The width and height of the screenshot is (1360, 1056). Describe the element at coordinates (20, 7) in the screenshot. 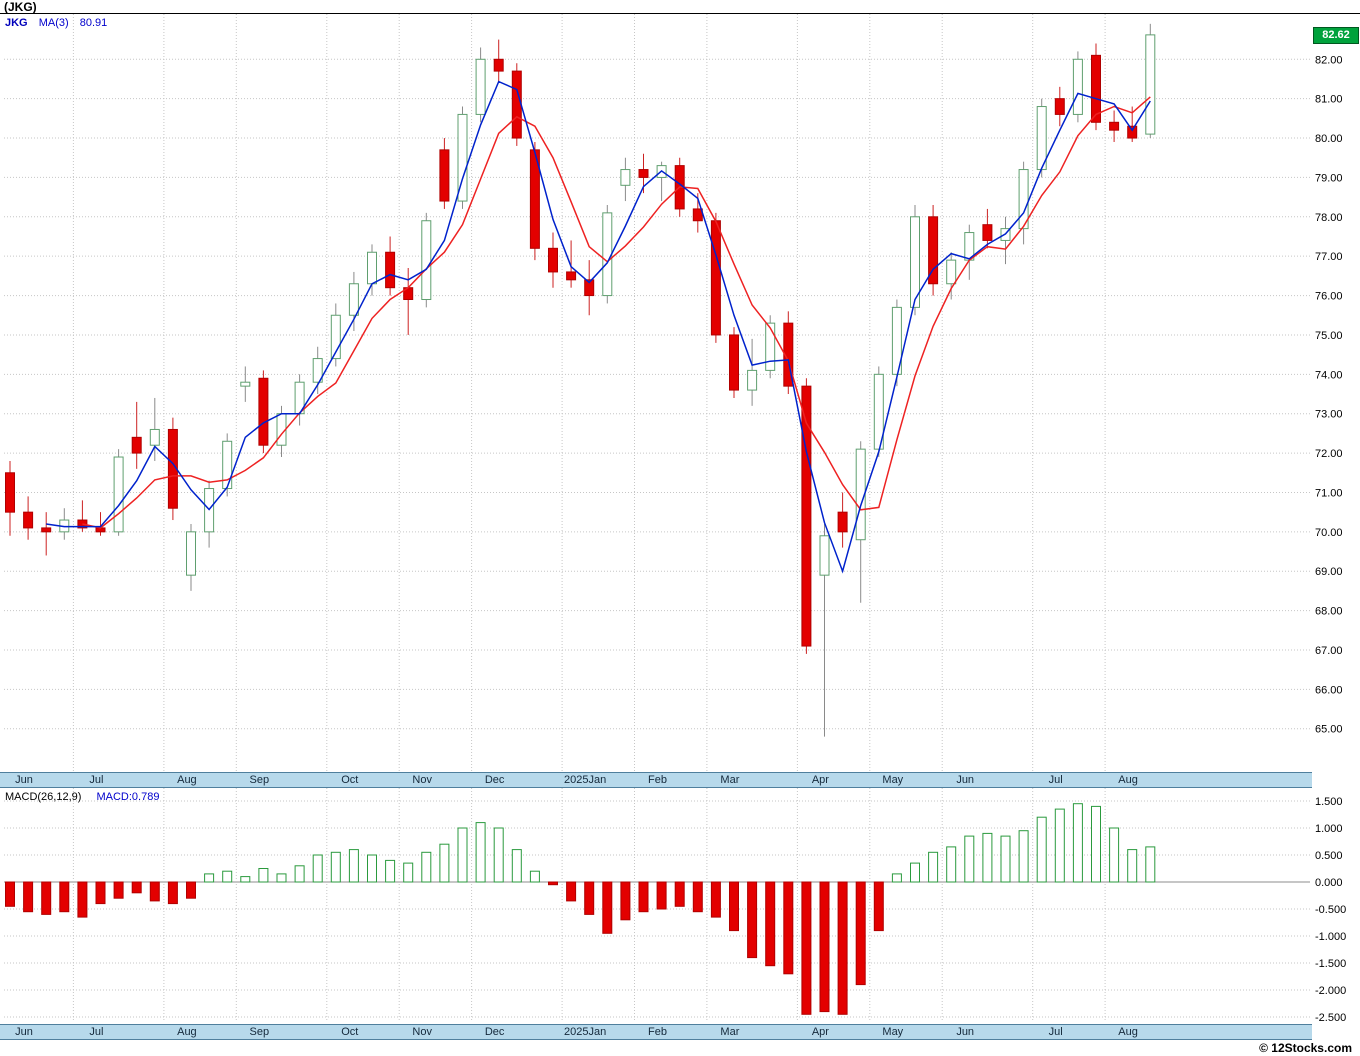

I see `page-title: (JKG)` at that location.